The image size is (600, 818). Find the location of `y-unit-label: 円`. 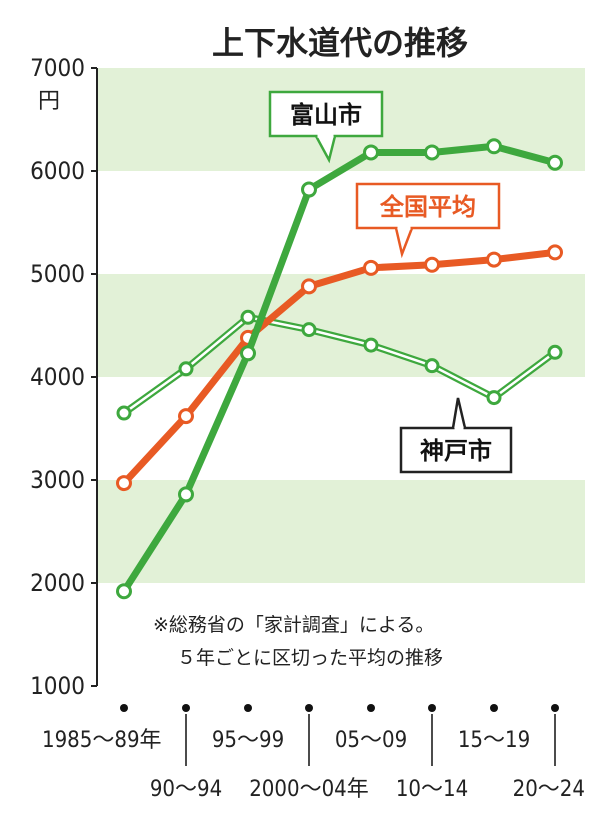

y-unit-label: 円 is located at coordinates (49, 101).